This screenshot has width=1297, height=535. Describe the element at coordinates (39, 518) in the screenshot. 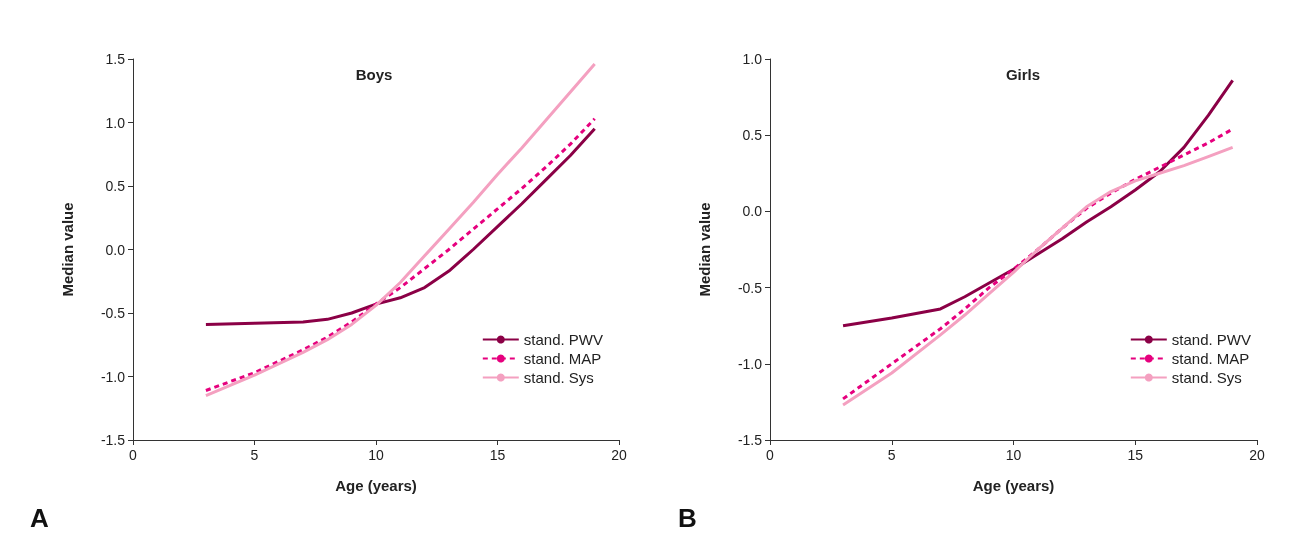

I see `text: A` at that location.